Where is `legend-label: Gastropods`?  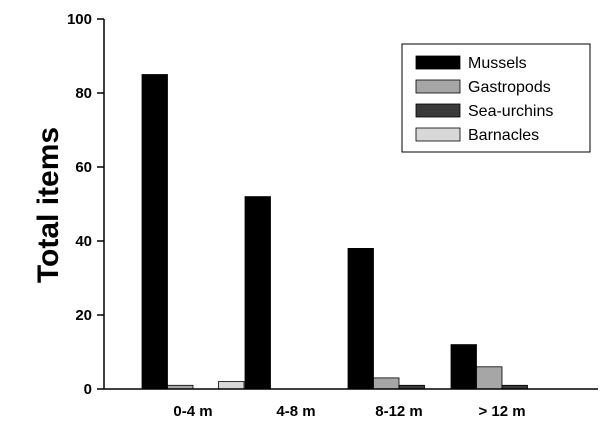
legend-label: Gastropods is located at coordinates (509, 87).